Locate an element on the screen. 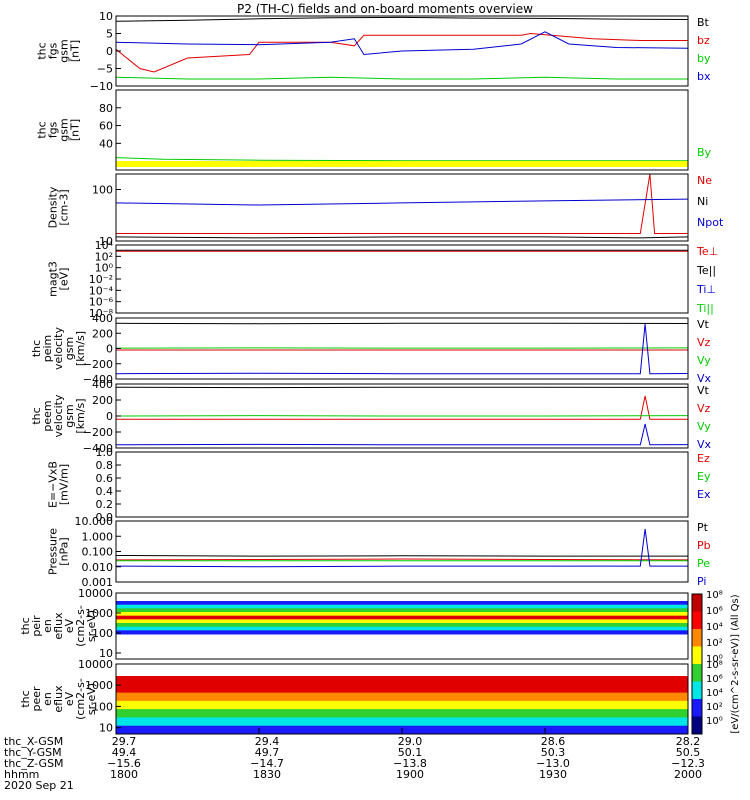 The width and height of the screenshot is (750, 800). y-tick-label: 0.6 is located at coordinates (105, 478).